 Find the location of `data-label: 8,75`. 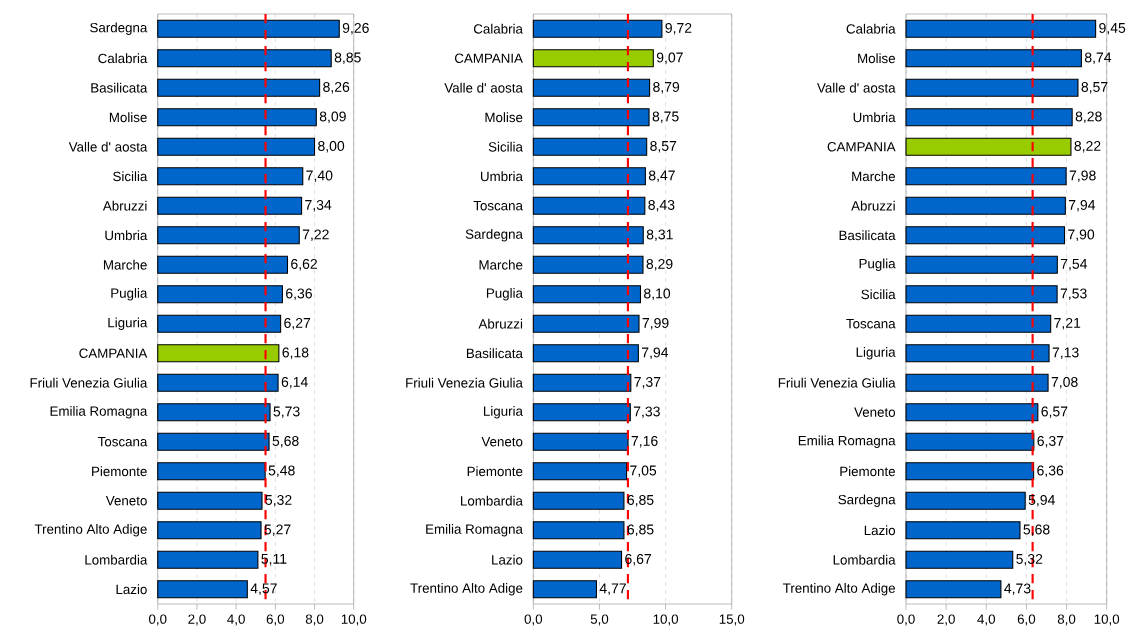

data-label: 8,75 is located at coordinates (665, 117).